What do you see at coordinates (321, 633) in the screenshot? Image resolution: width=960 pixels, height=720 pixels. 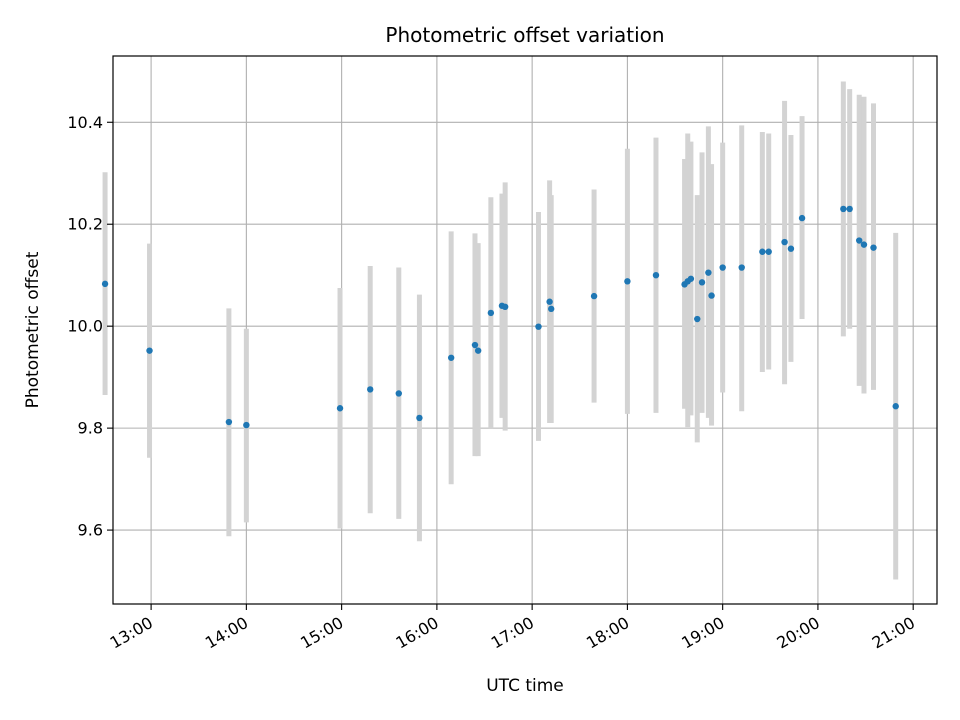 I see `x-tick-label: 15:00` at bounding box center [321, 633].